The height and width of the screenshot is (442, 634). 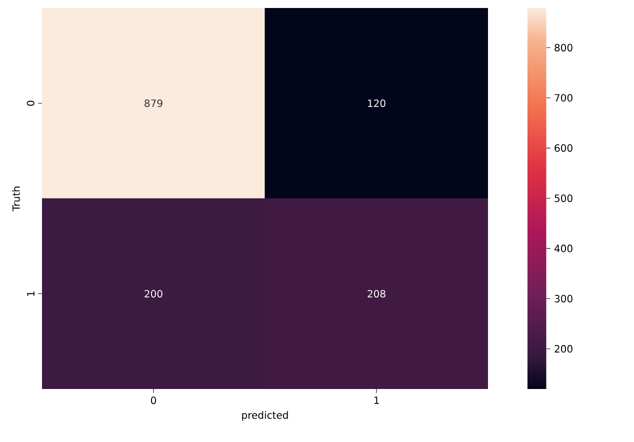 What do you see at coordinates (377, 294) in the screenshot?
I see `data-label: 208` at bounding box center [377, 294].